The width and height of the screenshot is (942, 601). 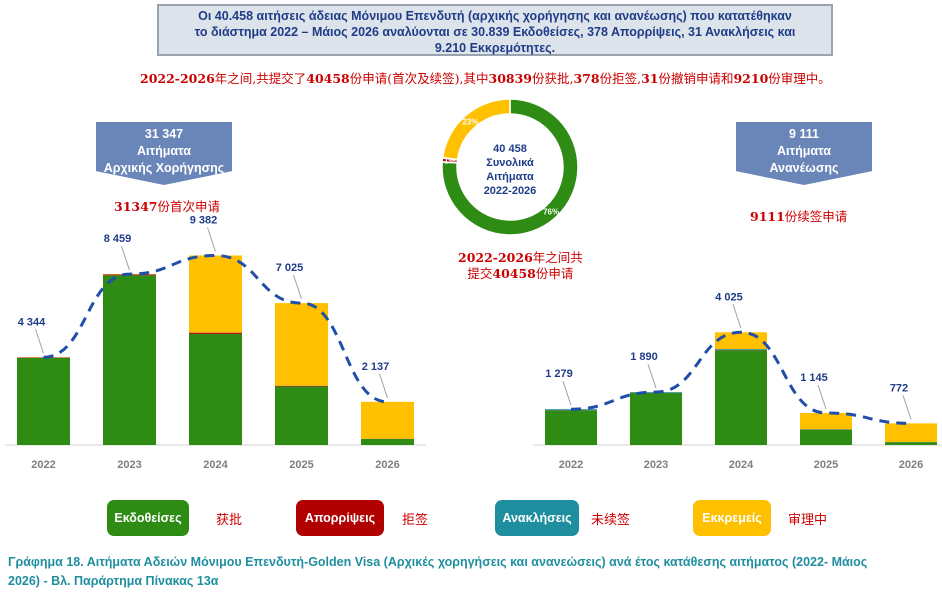 I want to click on renewal-box-sublabel: Ανανέωσης, so click(x=804, y=168).